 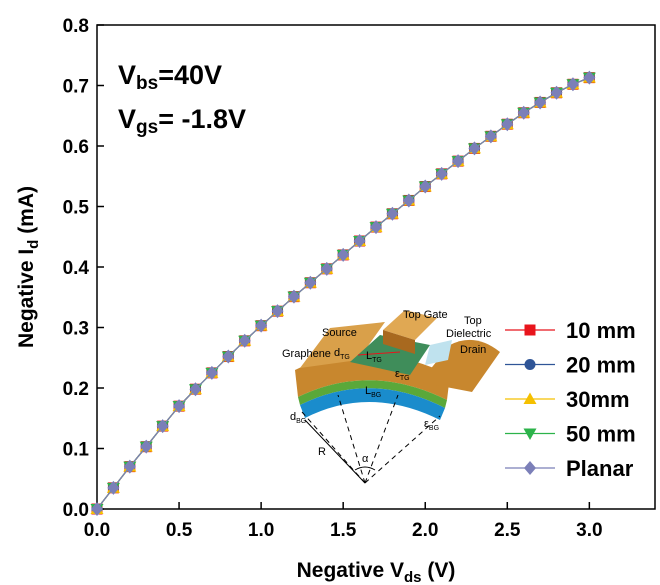 I want to click on inset-label-main: Drain, so click(x=473, y=350).